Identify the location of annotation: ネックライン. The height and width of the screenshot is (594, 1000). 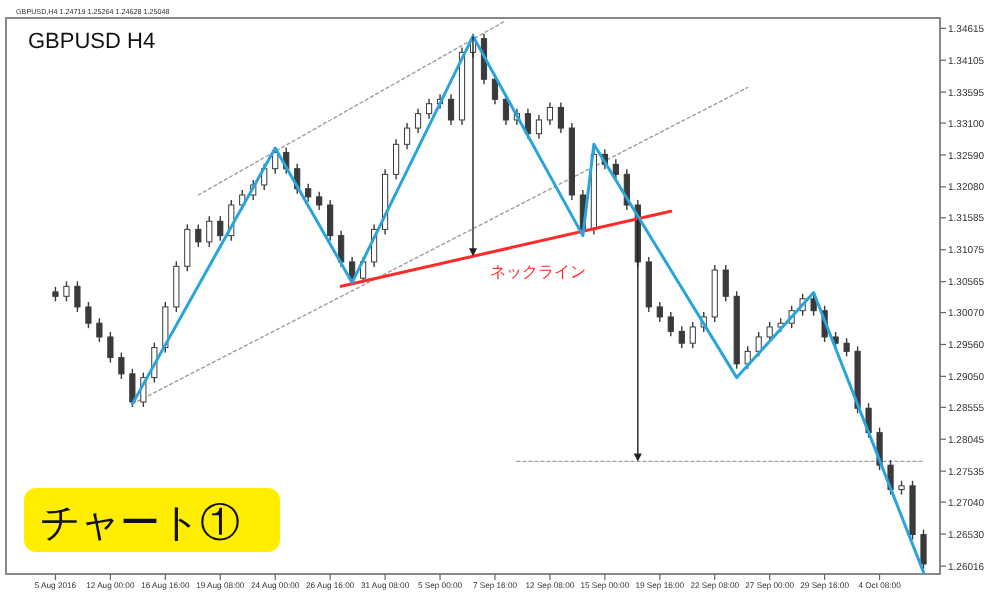
(537, 271).